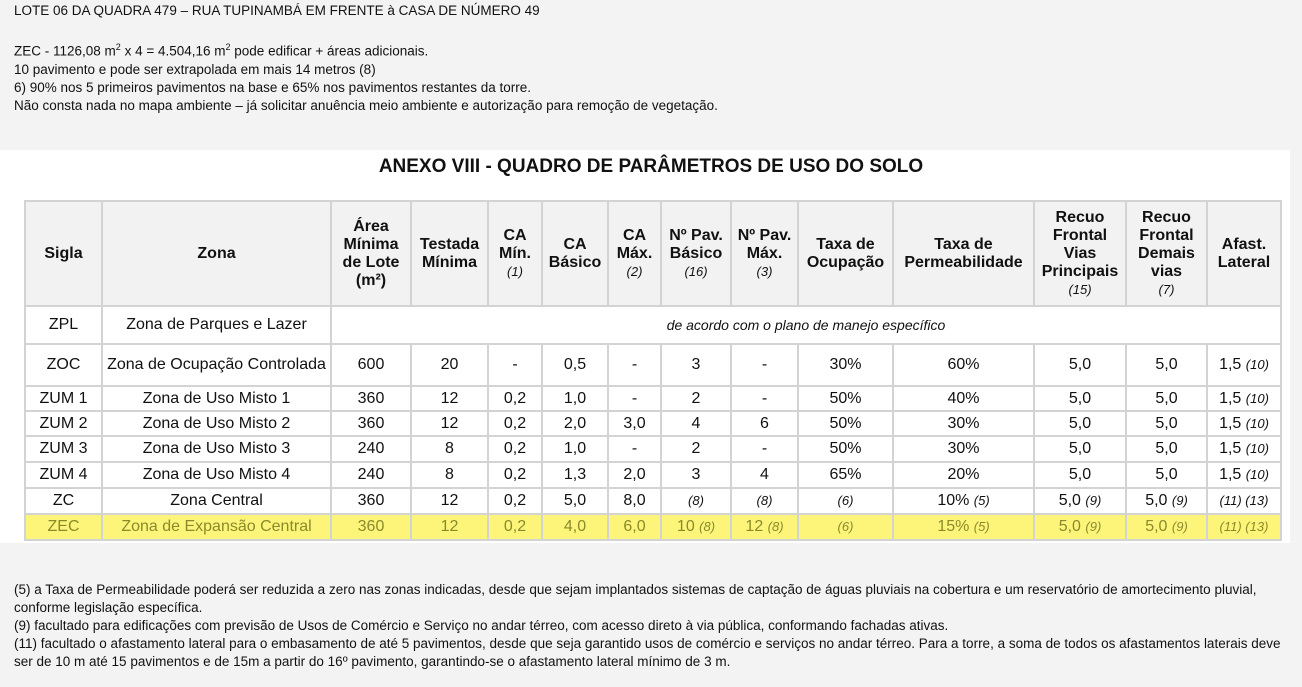  Describe the element at coordinates (63, 501) in the screenshot. I see `sigla-cell: ZC` at that location.